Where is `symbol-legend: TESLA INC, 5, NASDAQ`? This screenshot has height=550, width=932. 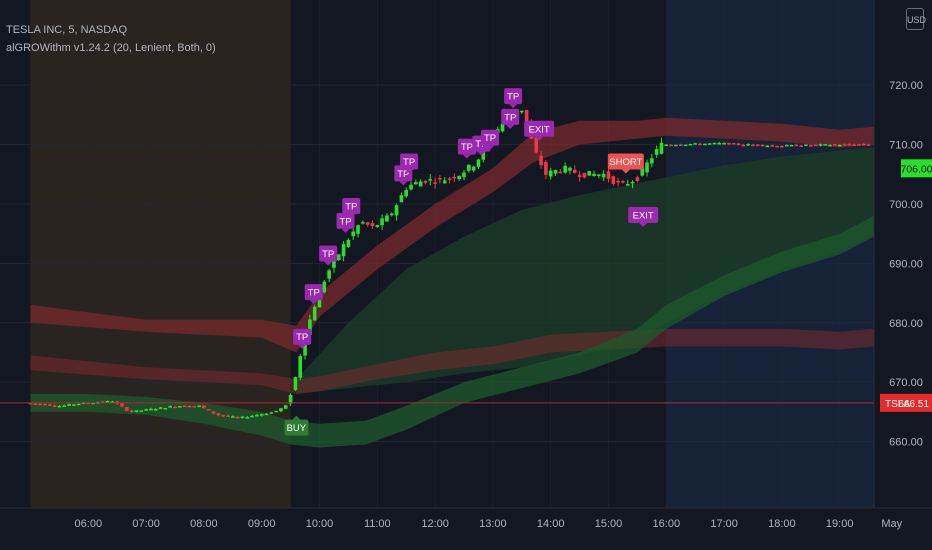 symbol-legend: TESLA INC, 5, NASDAQ is located at coordinates (67, 30).